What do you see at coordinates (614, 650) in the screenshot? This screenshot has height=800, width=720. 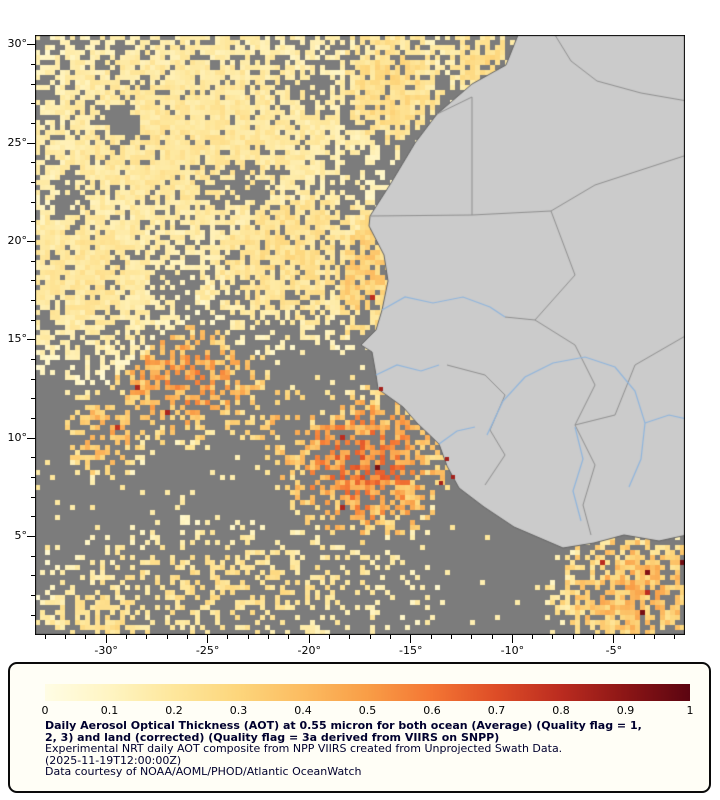 I see `lon-tick-label: -5°` at bounding box center [614, 650].